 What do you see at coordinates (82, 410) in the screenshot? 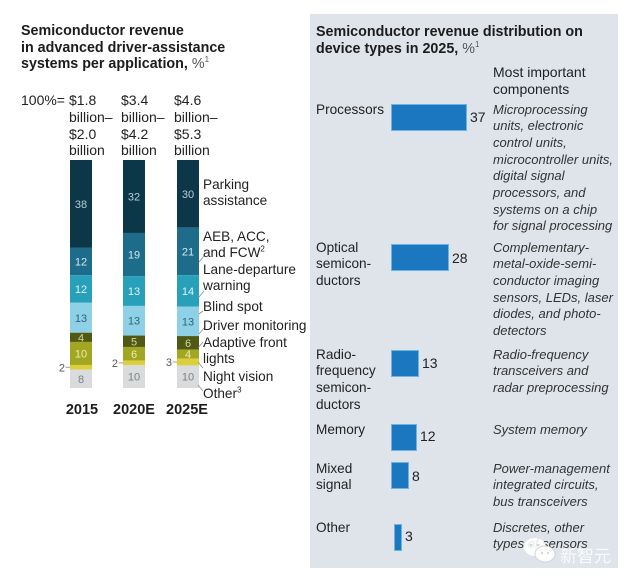
I see `x-tick-label: 2015` at bounding box center [82, 410].